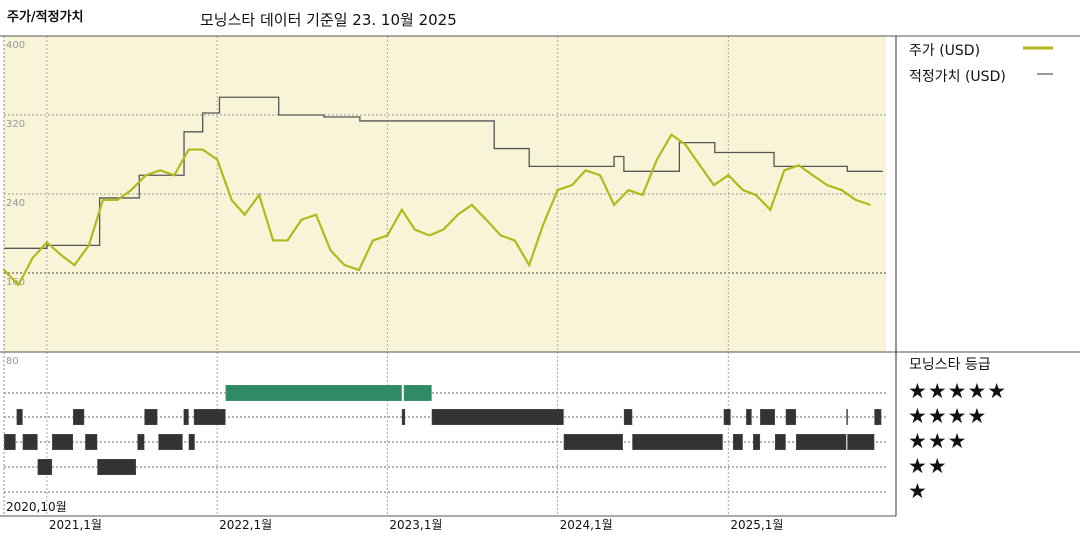  I want to click on x-tick-label: 2025,1월, so click(756, 525).